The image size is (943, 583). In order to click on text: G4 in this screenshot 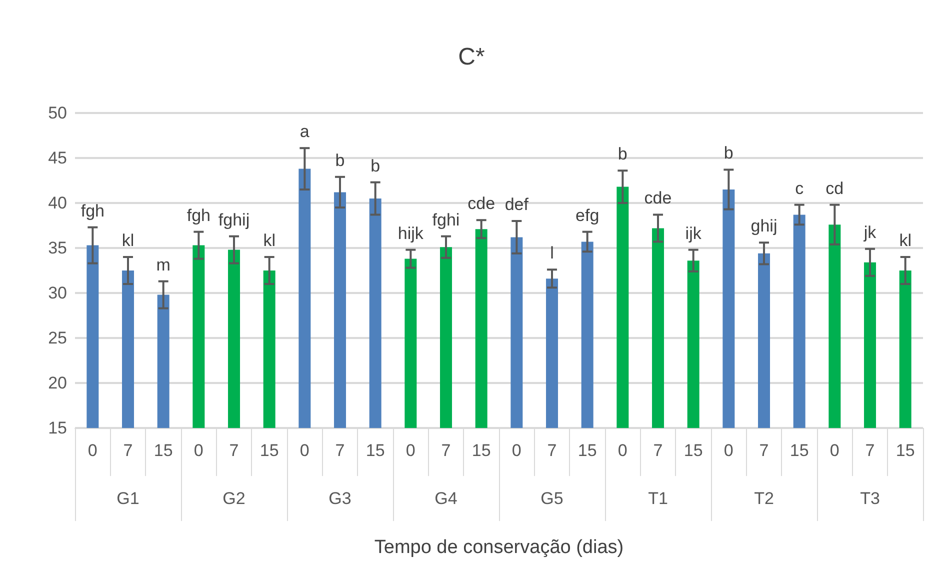, I will do `click(446, 498)`.